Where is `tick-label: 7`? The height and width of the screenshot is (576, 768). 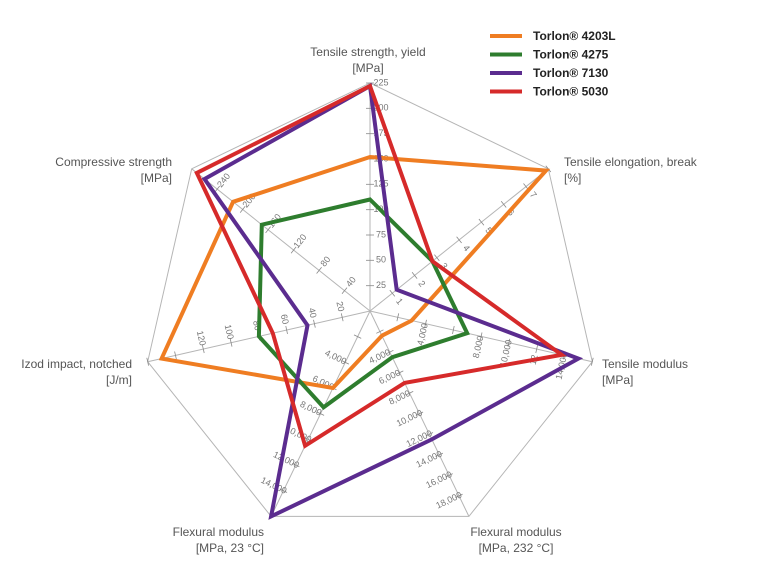
tick-label: 7 is located at coordinates (533, 195).